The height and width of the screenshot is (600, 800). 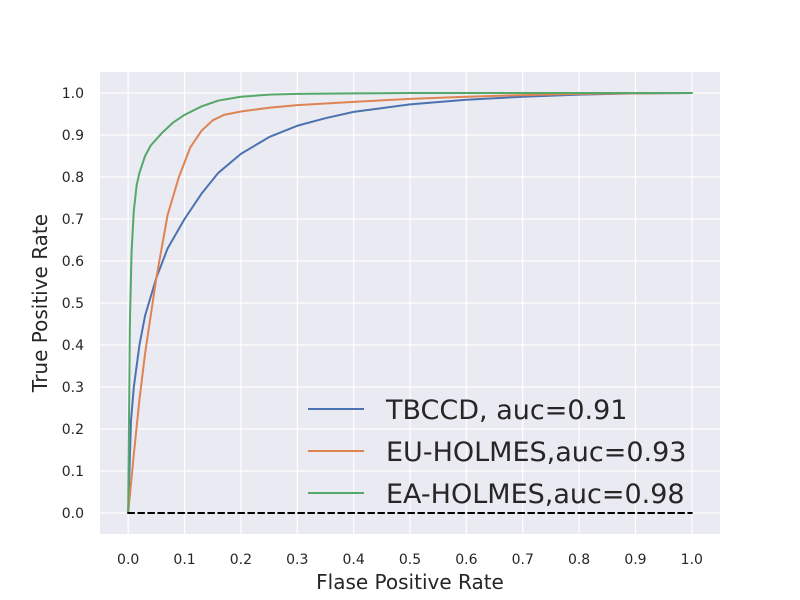 What do you see at coordinates (536, 452) in the screenshot?
I see `legend-label: EU-HOLMES,auc=0.93` at bounding box center [536, 452].